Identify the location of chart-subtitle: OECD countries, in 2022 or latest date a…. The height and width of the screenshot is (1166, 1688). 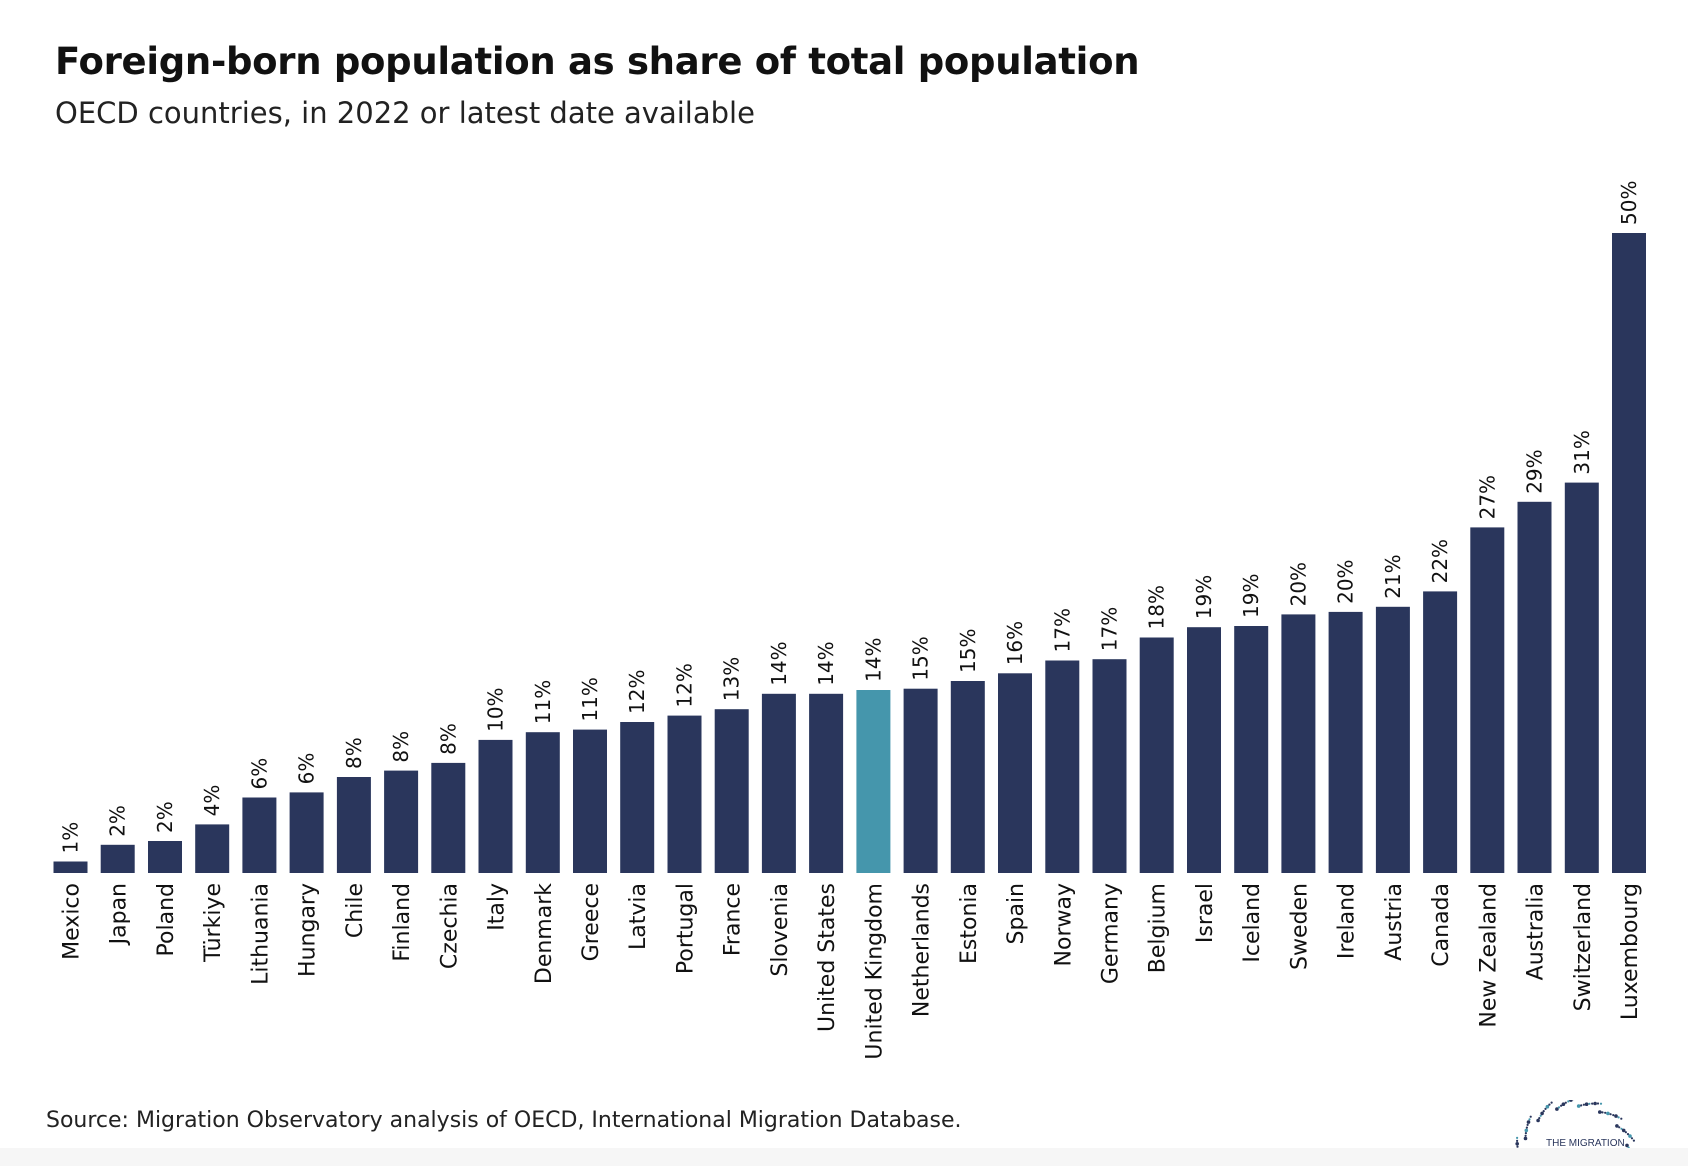
(405, 113).